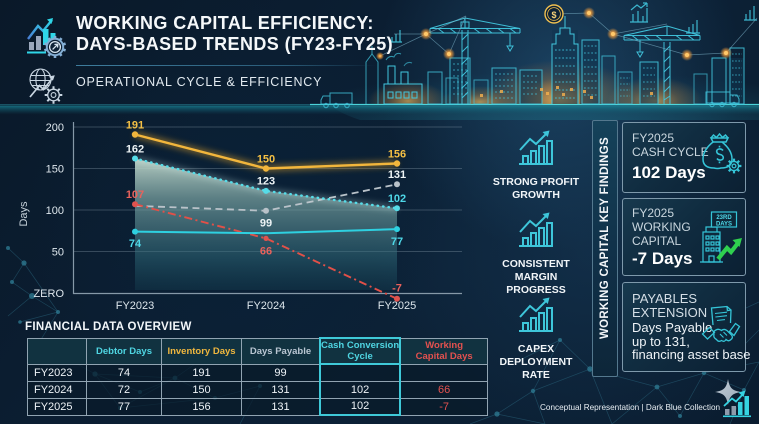  Describe the element at coordinates (397, 154) in the screenshot. I see `svg-text: 156` at that location.